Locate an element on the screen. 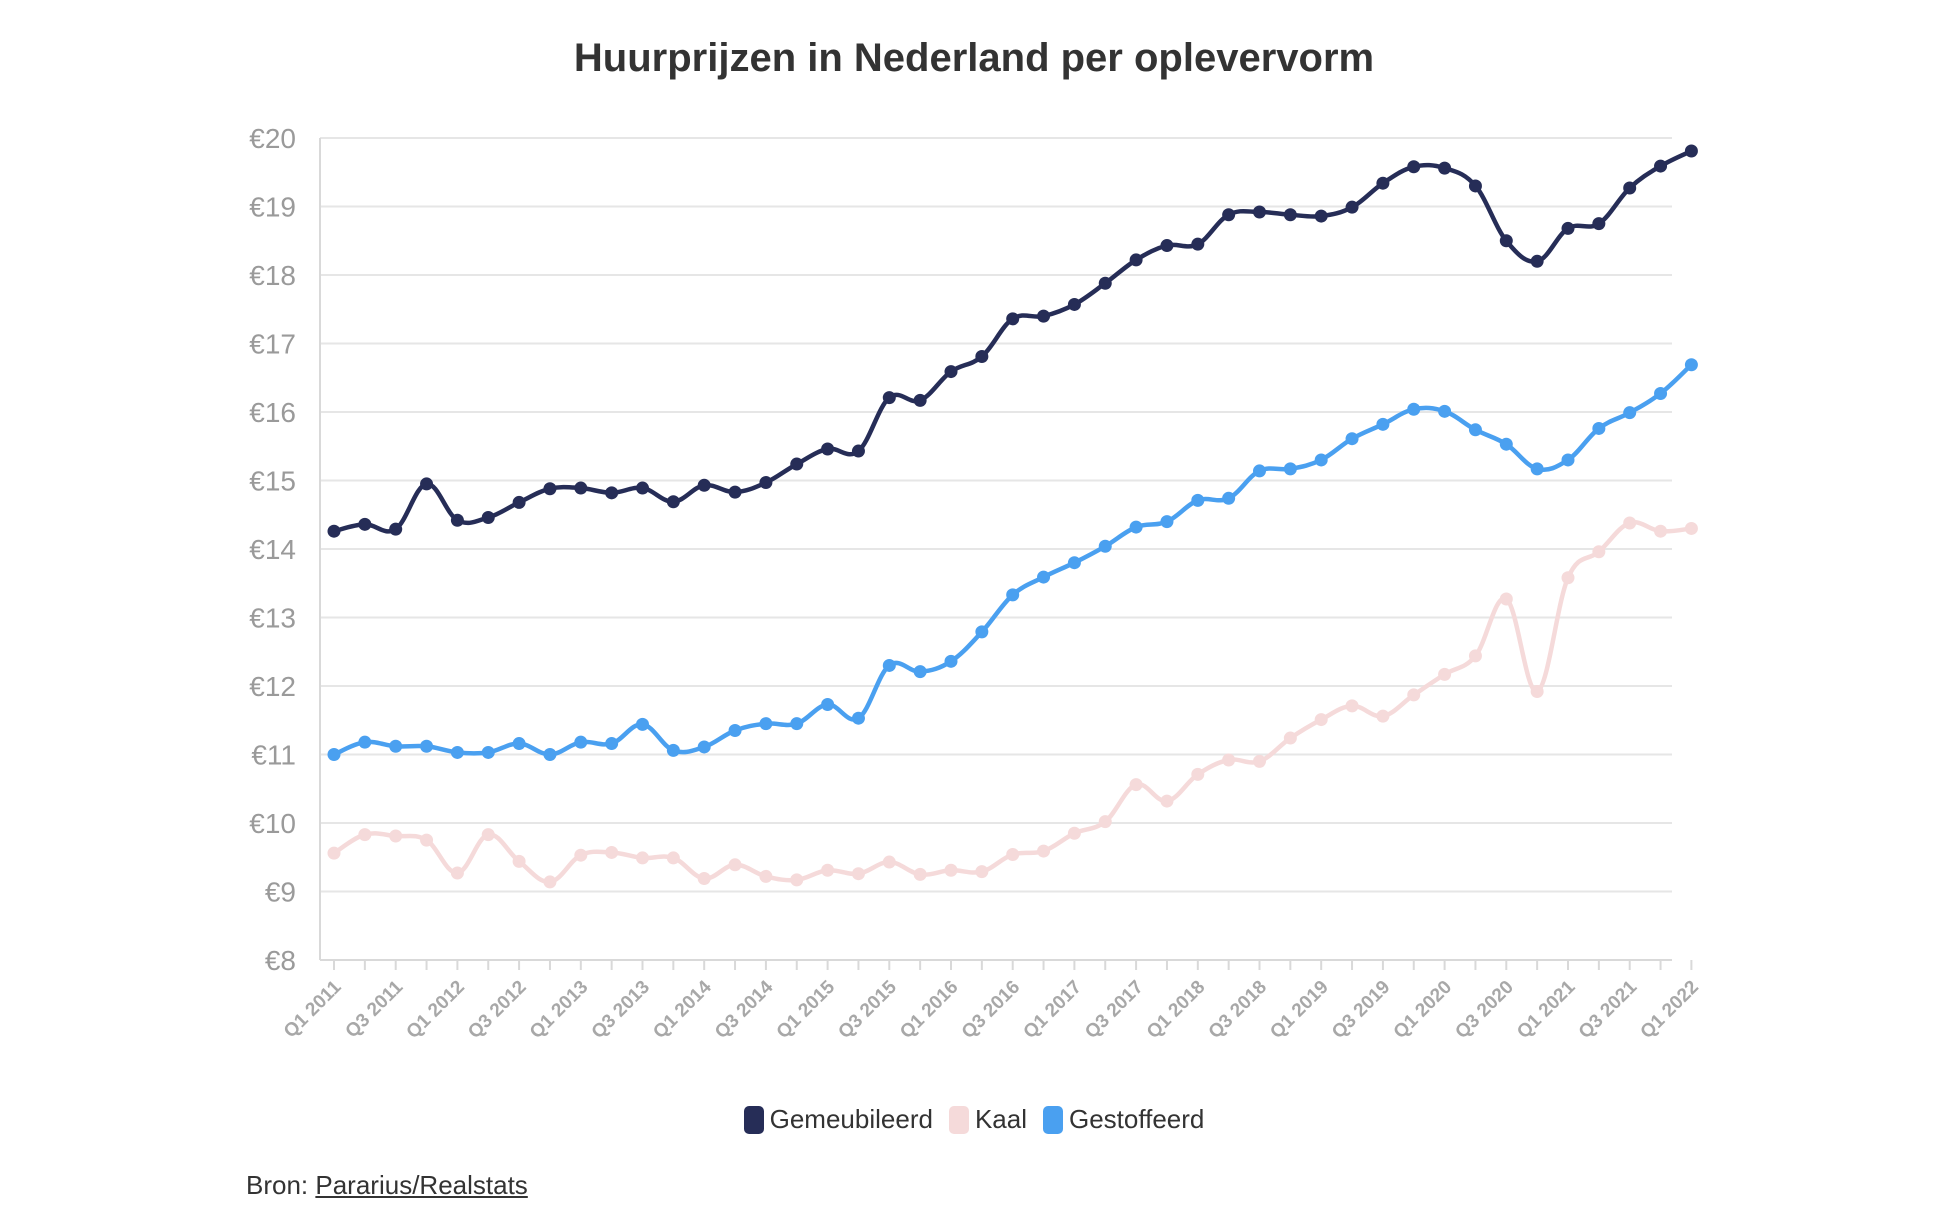 The image size is (1948, 1212). legend-item-kaal: Kaal is located at coordinates (987, 1119).